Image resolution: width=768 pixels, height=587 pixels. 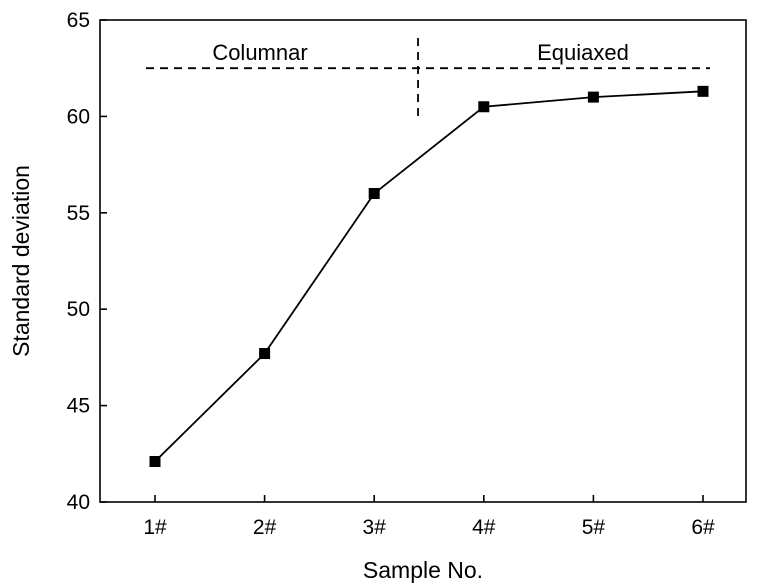 What do you see at coordinates (594, 527) in the screenshot?
I see `x-tick-label: 5#` at bounding box center [594, 527].